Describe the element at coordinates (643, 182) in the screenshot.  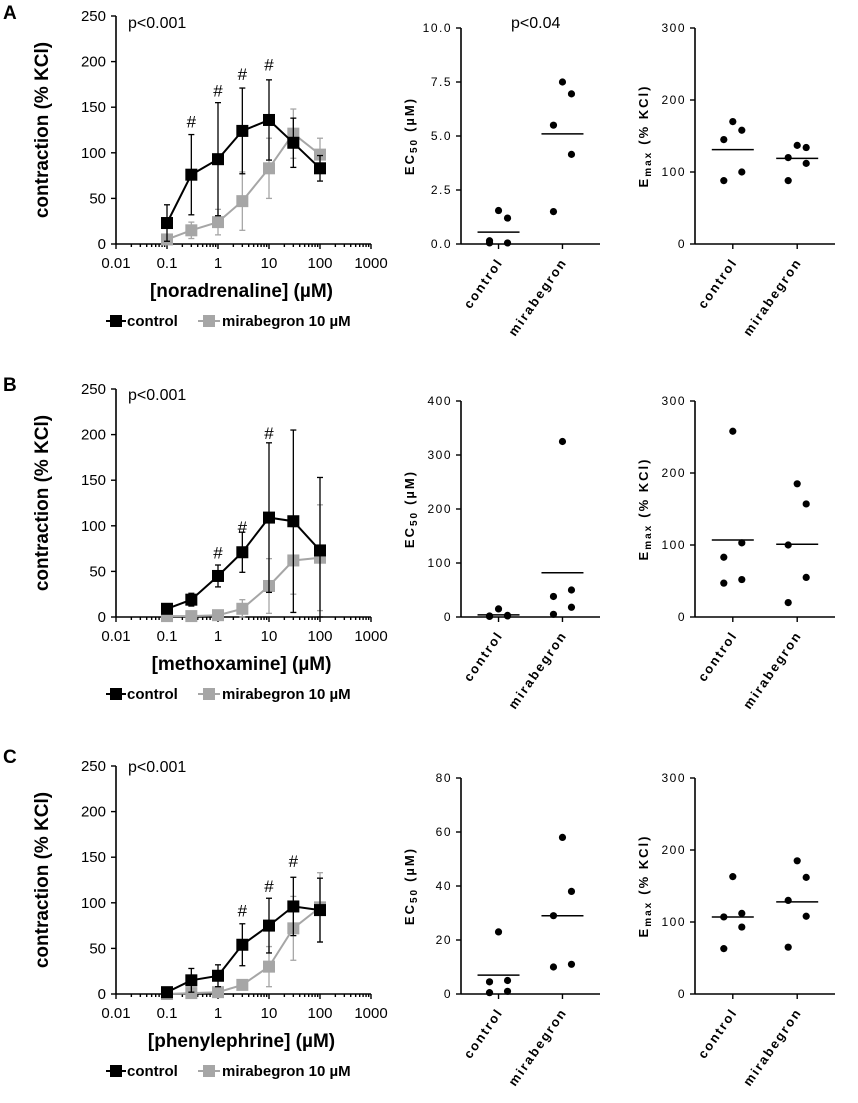
I see `y-axis-title-main: E` at that location.